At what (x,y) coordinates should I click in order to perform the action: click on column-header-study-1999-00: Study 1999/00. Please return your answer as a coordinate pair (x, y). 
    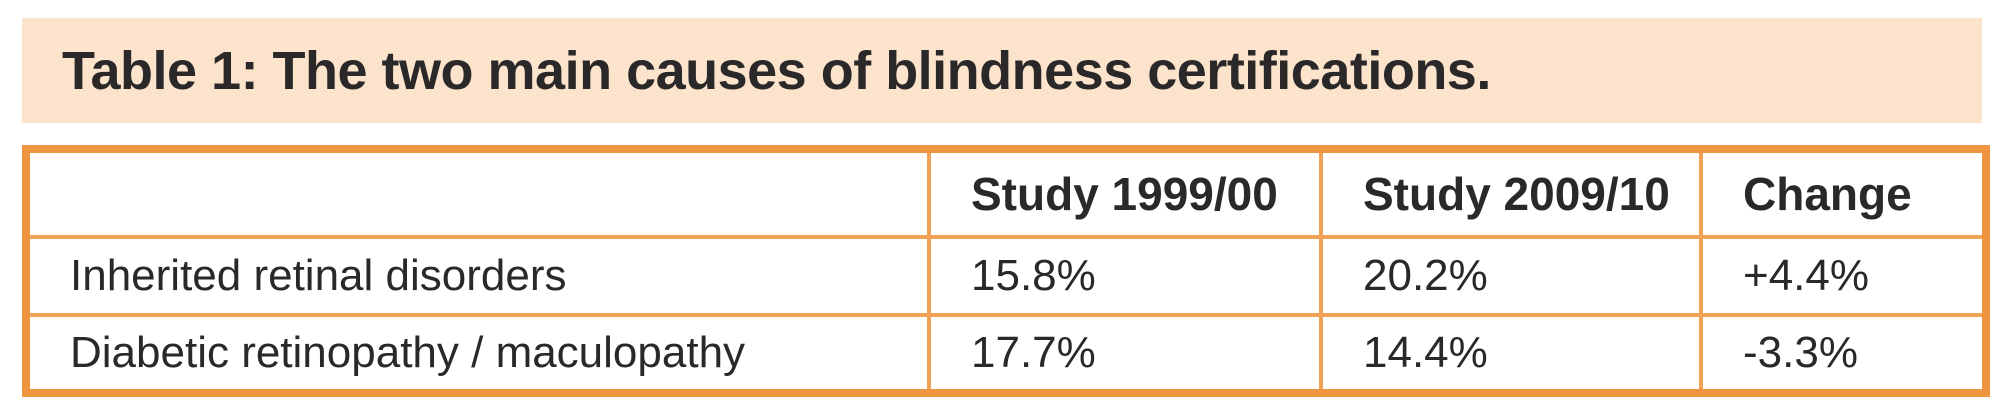
    Looking at the image, I should click on (1125, 193).